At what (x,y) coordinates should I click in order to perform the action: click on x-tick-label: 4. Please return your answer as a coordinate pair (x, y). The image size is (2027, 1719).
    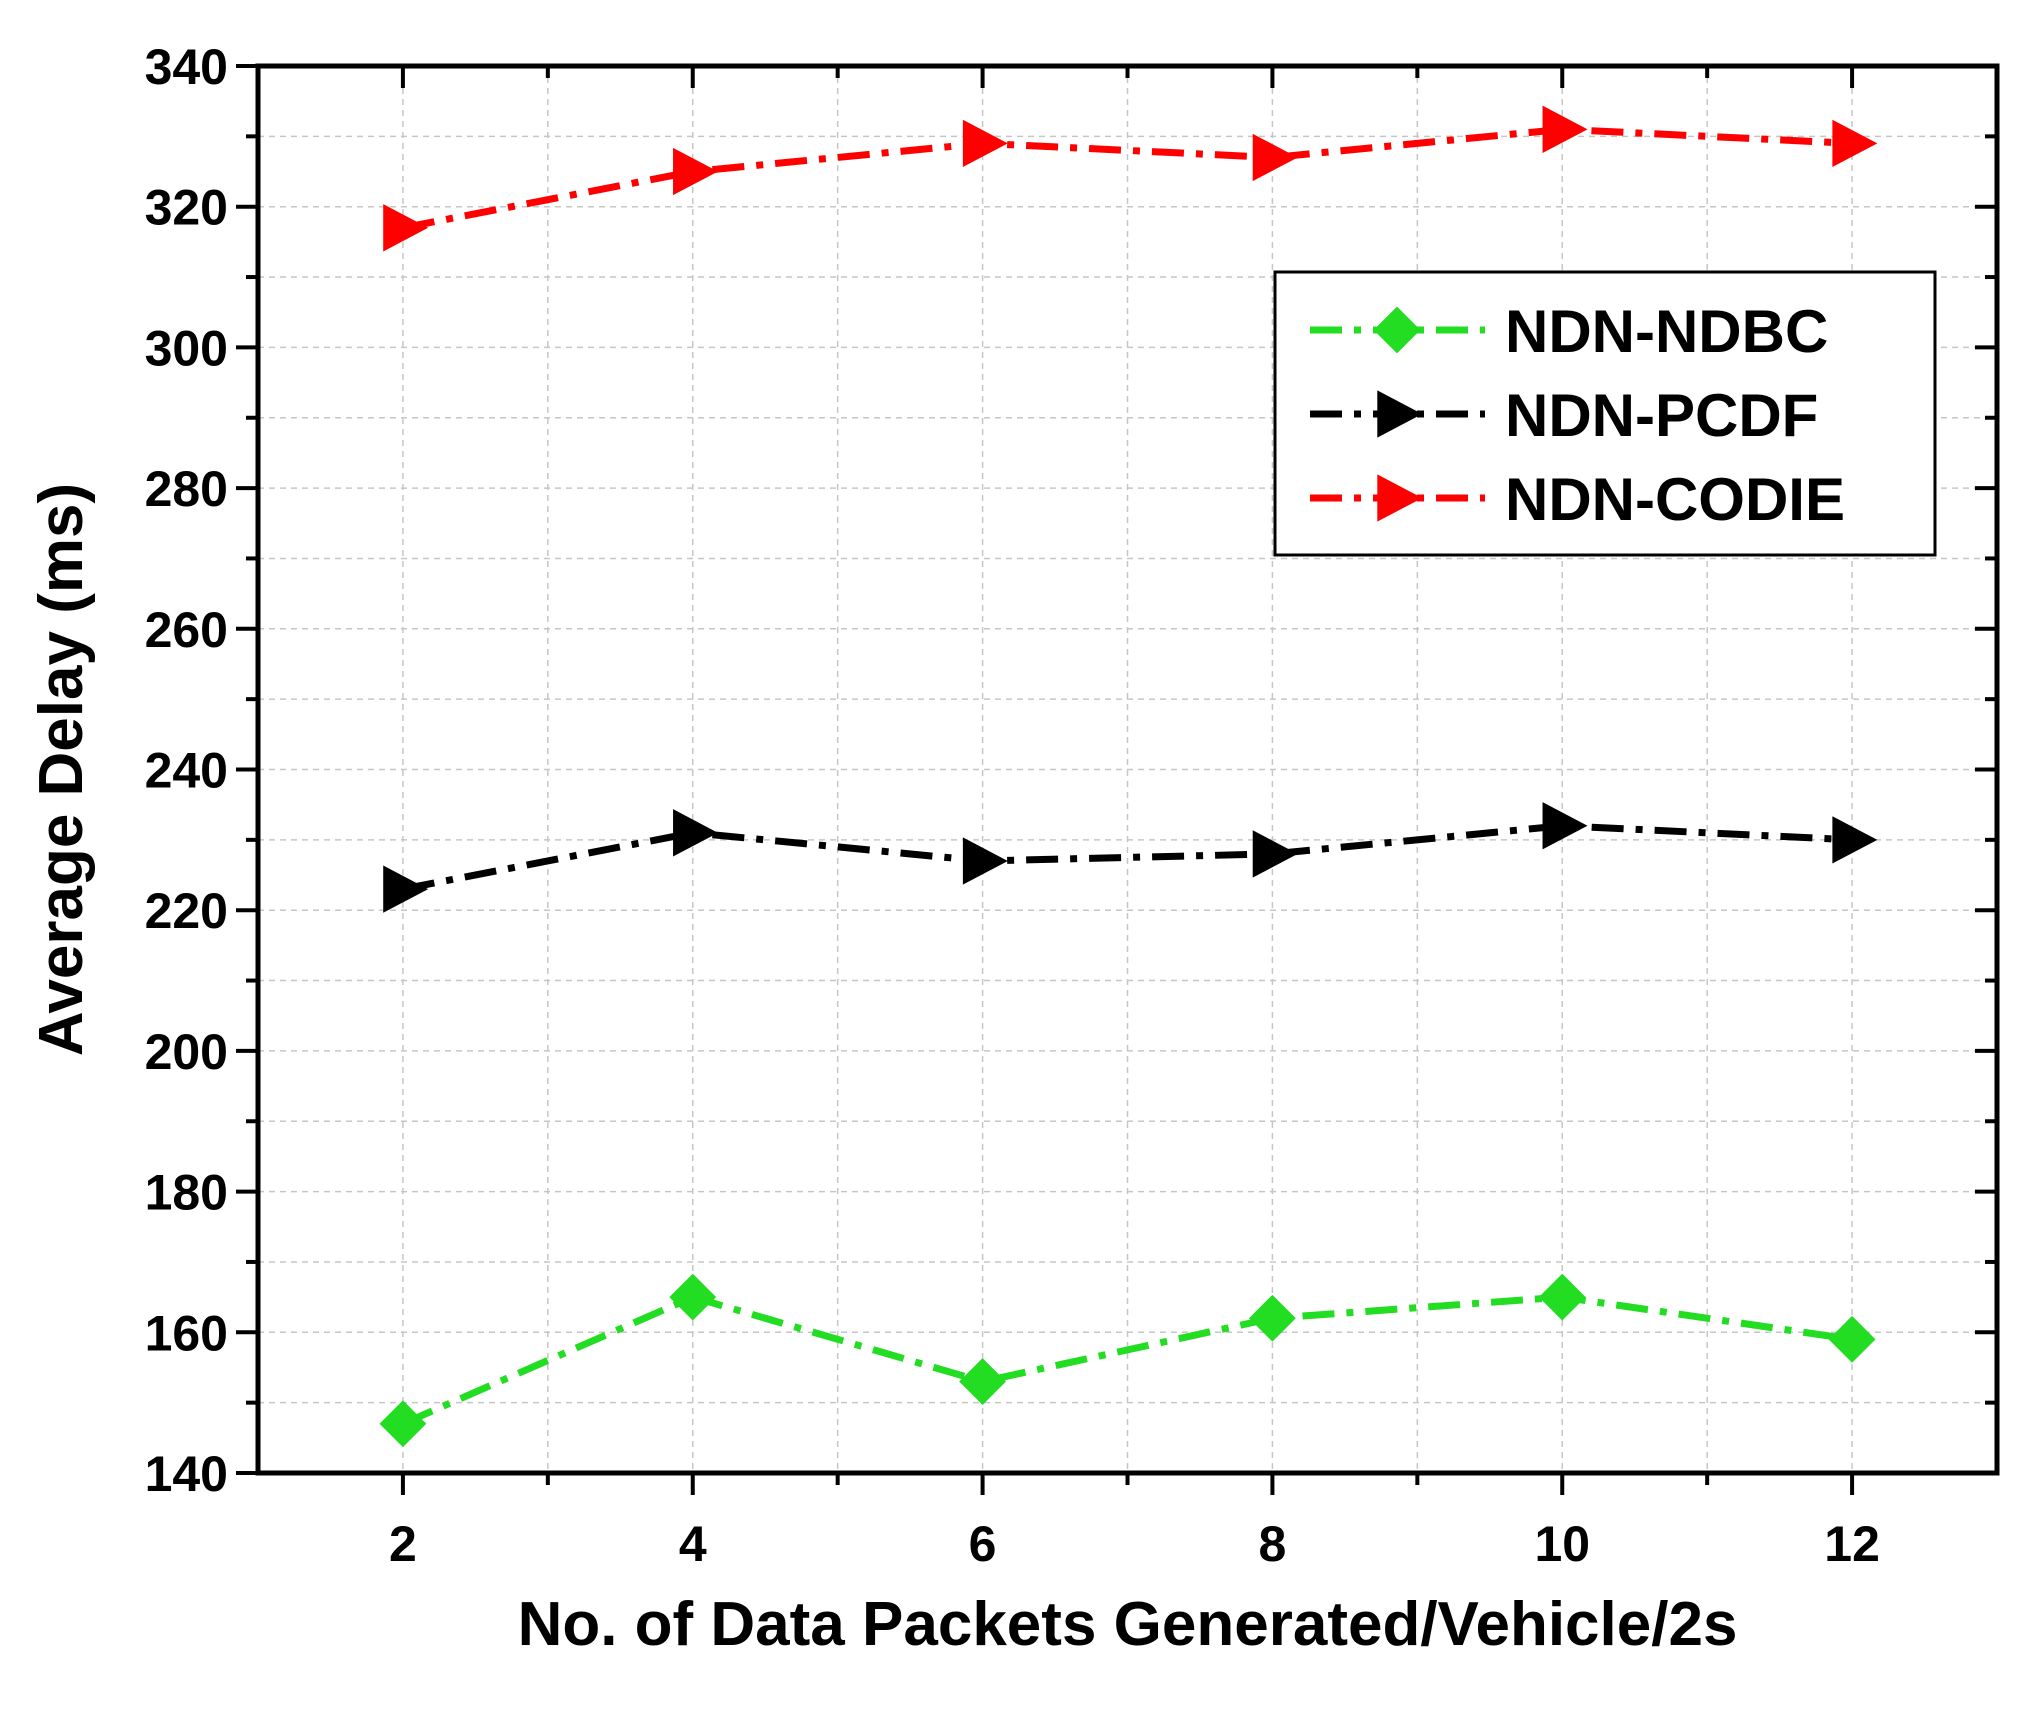
    Looking at the image, I should click on (693, 1544).